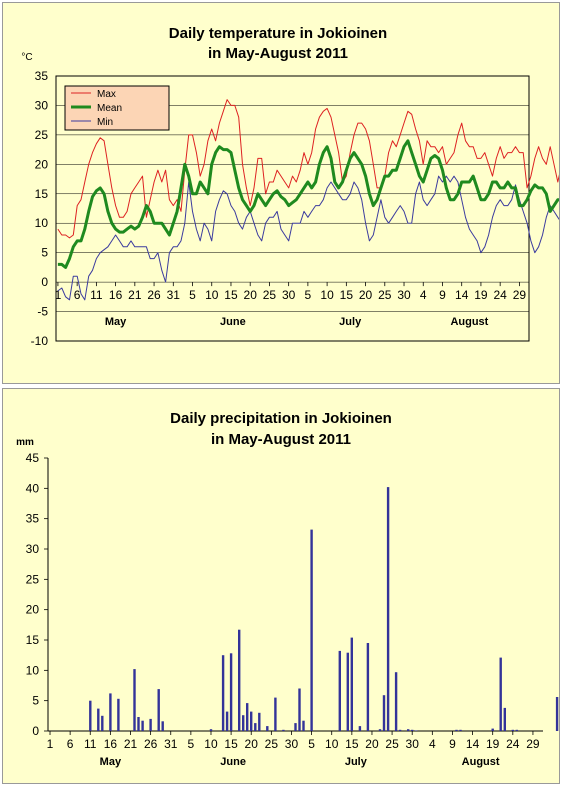 This screenshot has width=564, height=788. Describe the element at coordinates (432, 744) in the screenshot. I see `precipitation-x-tick-label: 4` at that location.